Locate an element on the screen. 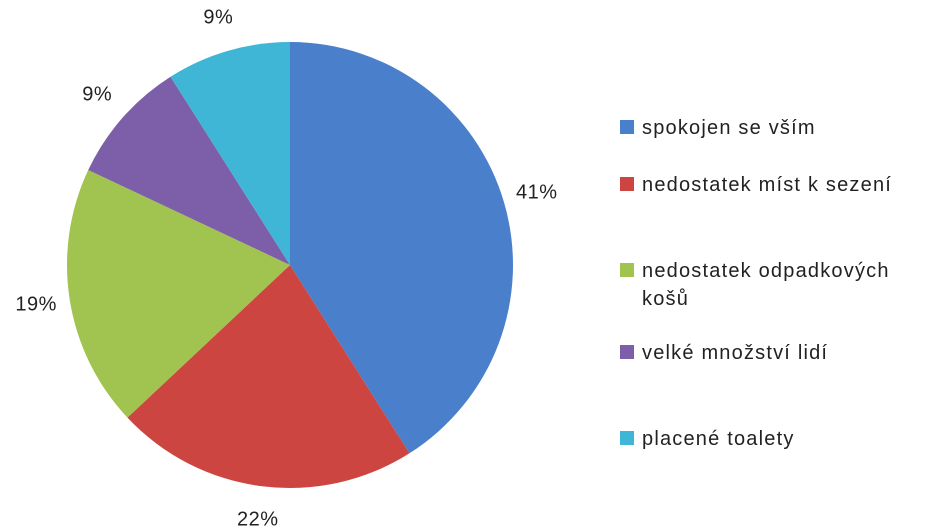 Image resolution: width=936 pixels, height=529 pixels. legend-item: nedostatek odpadkových košů is located at coordinates (773, 285).